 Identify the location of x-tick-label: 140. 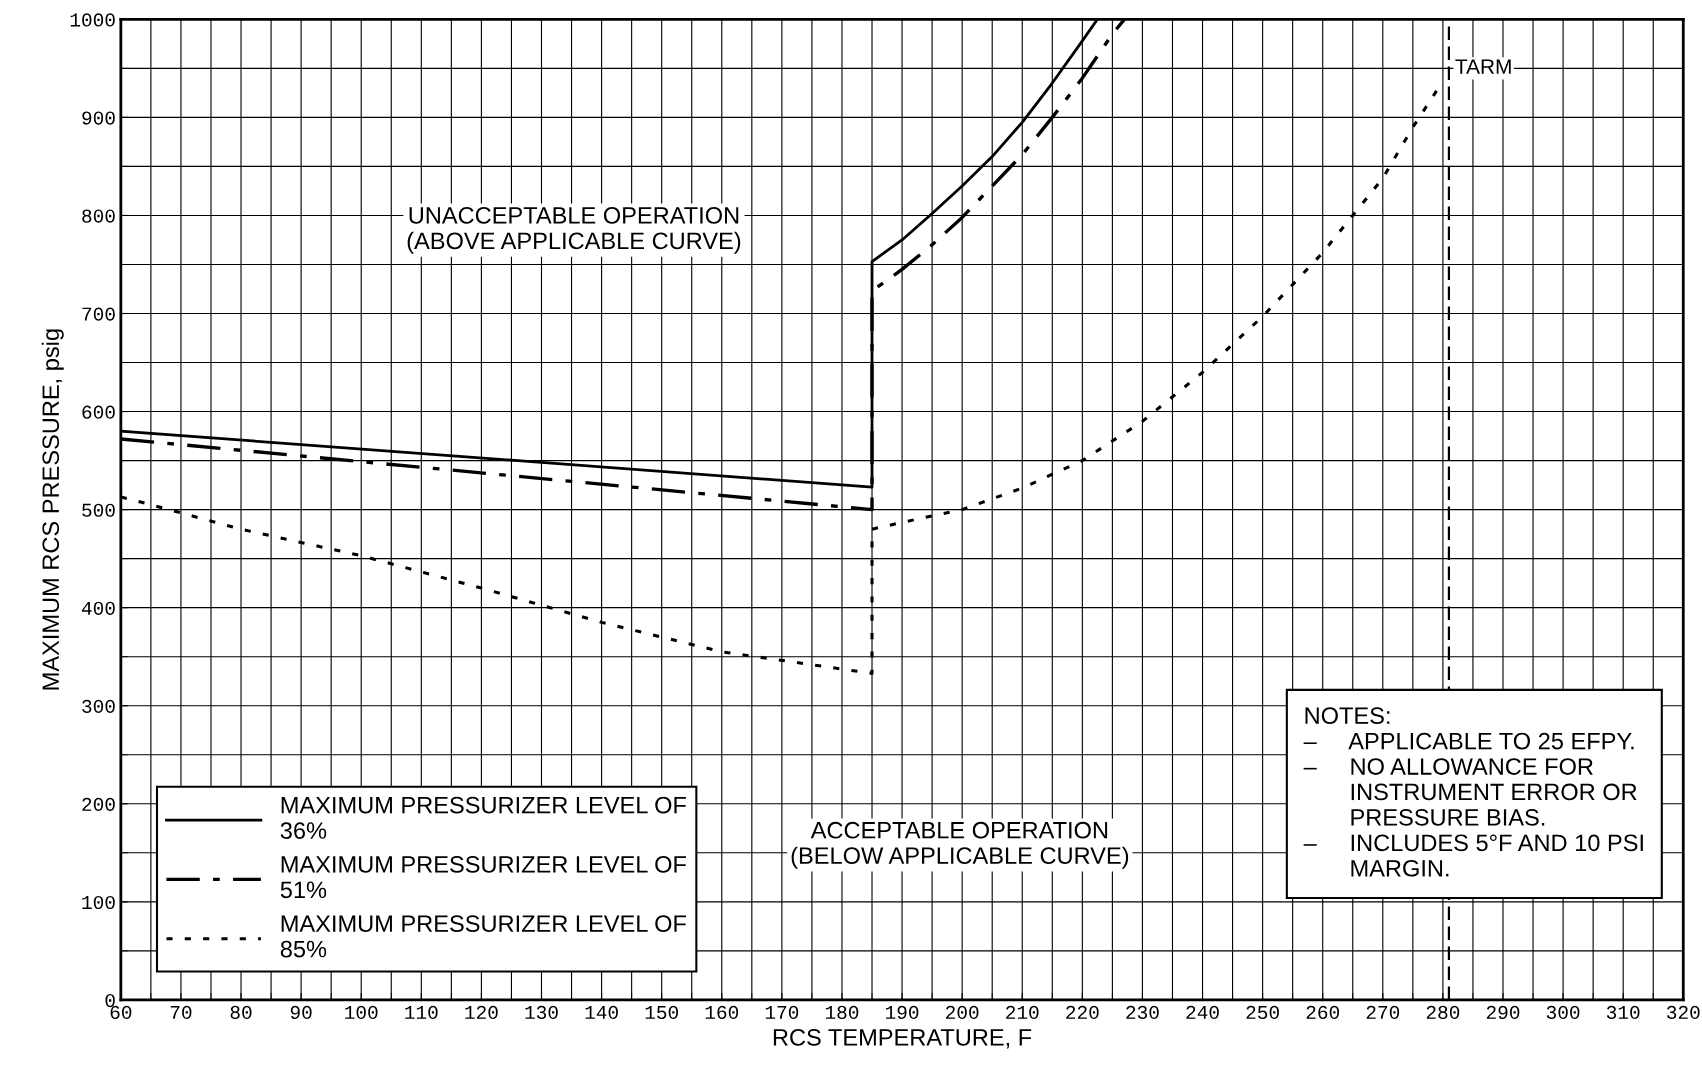
(601, 1012).